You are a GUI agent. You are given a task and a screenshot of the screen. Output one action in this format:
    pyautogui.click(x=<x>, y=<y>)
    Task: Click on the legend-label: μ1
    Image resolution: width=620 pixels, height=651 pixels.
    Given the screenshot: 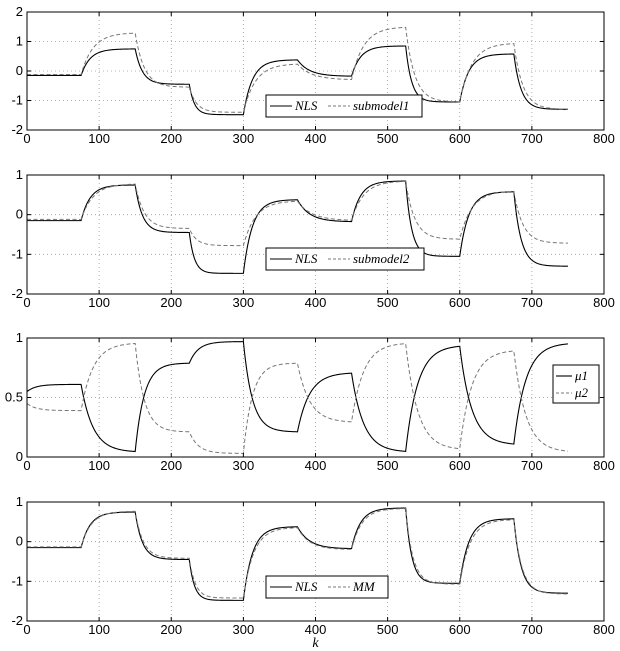 What is the action you would take?
    pyautogui.click(x=581, y=375)
    